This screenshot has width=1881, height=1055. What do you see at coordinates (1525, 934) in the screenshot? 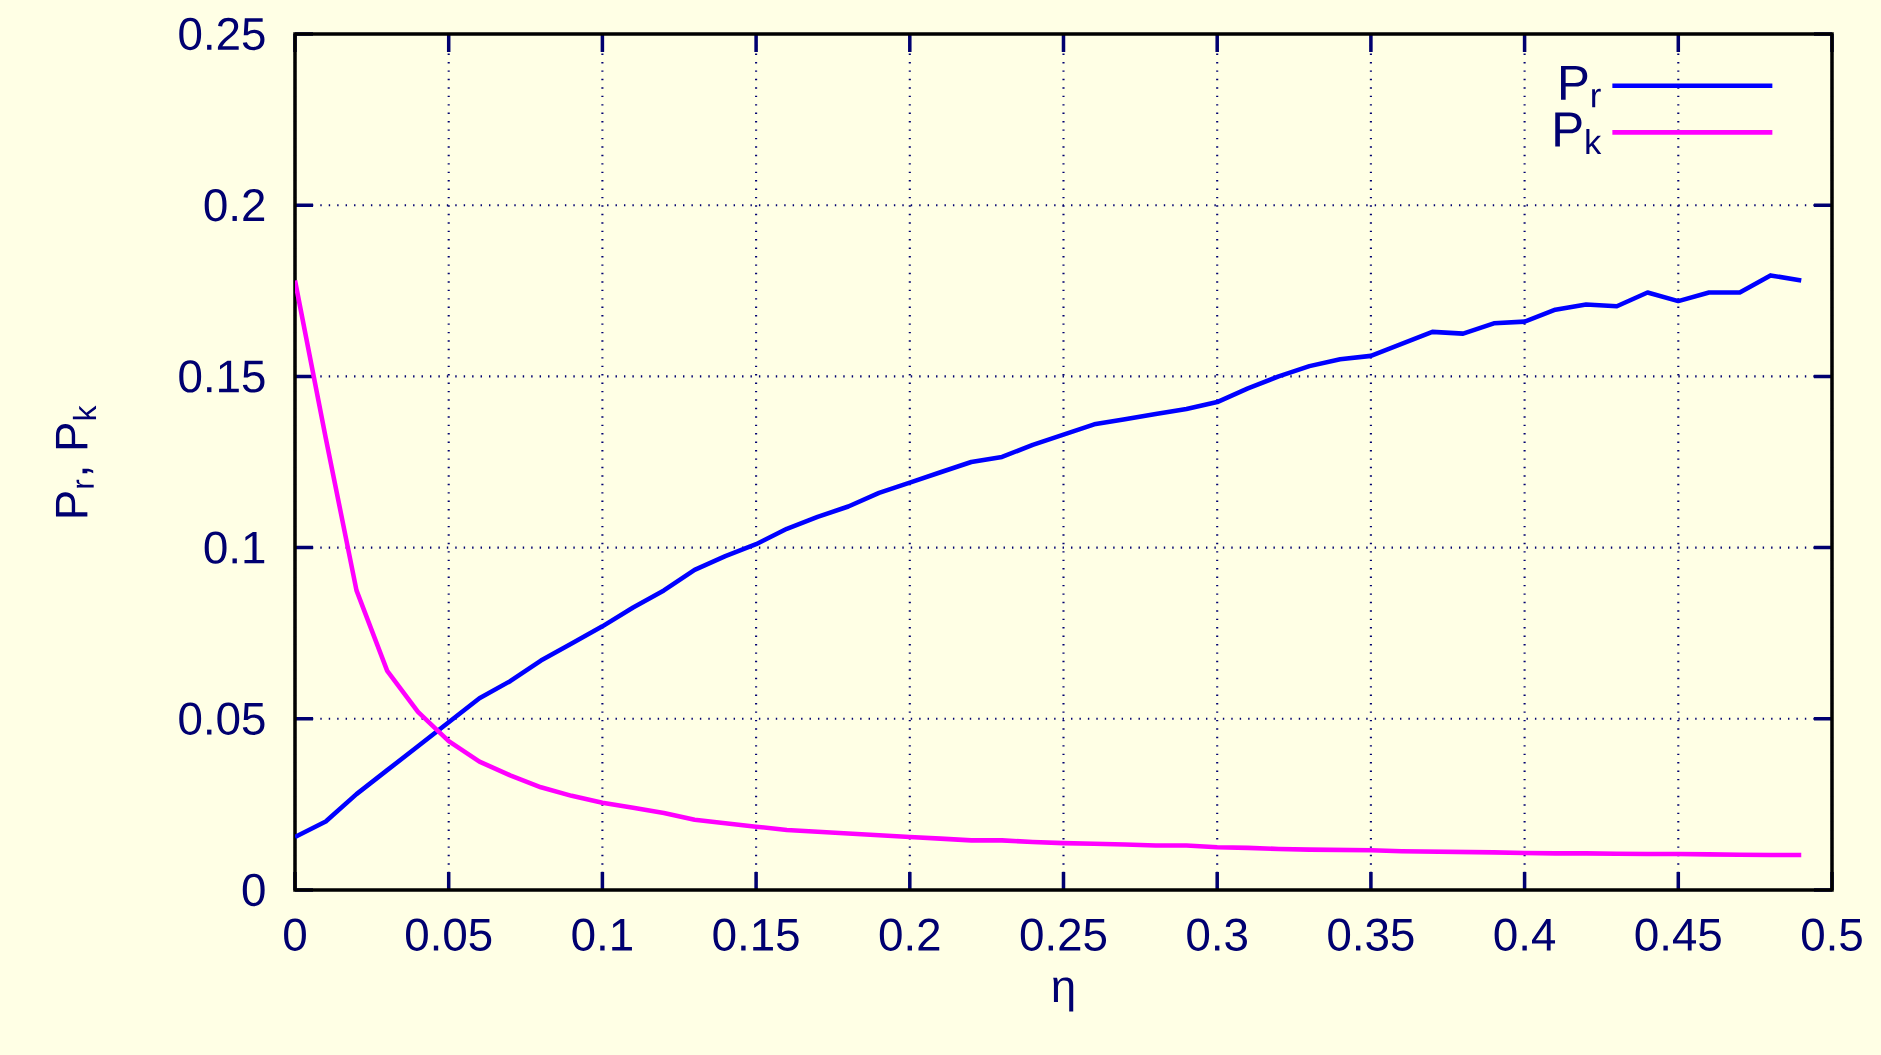
I see `x-tick-label: 0.4` at bounding box center [1525, 934].